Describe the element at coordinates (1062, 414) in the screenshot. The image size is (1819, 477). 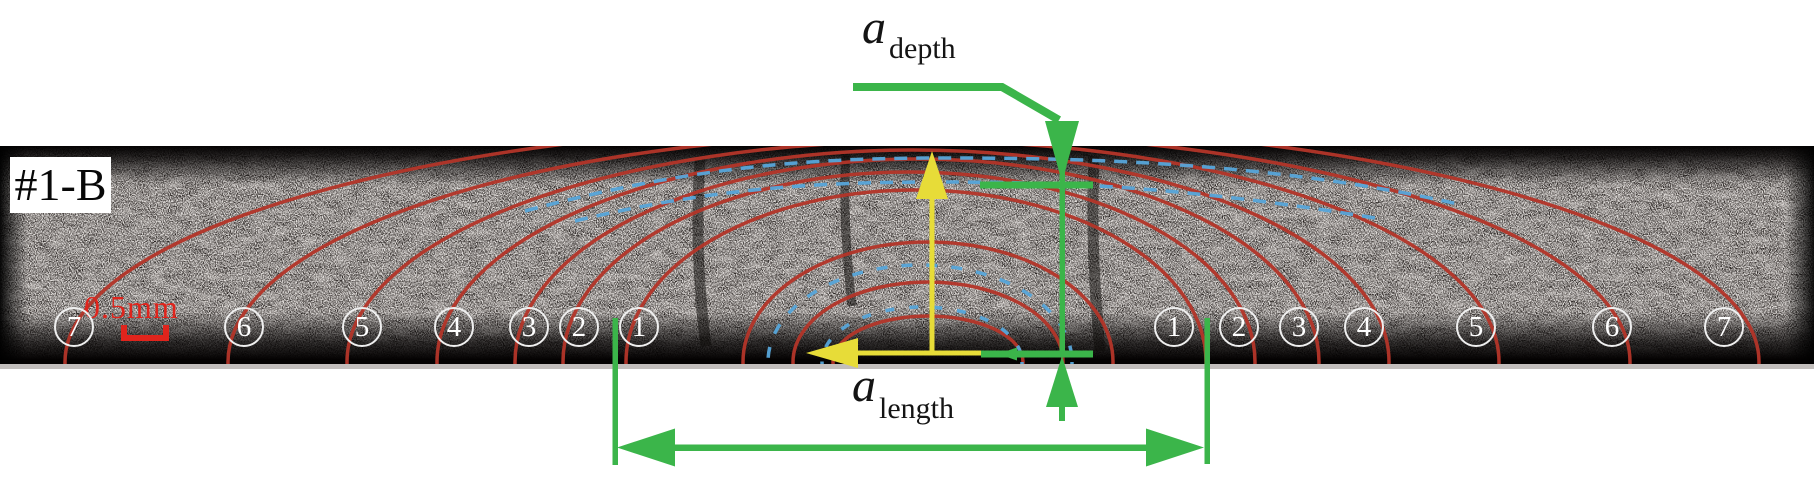
I see `arrow-stem` at that location.